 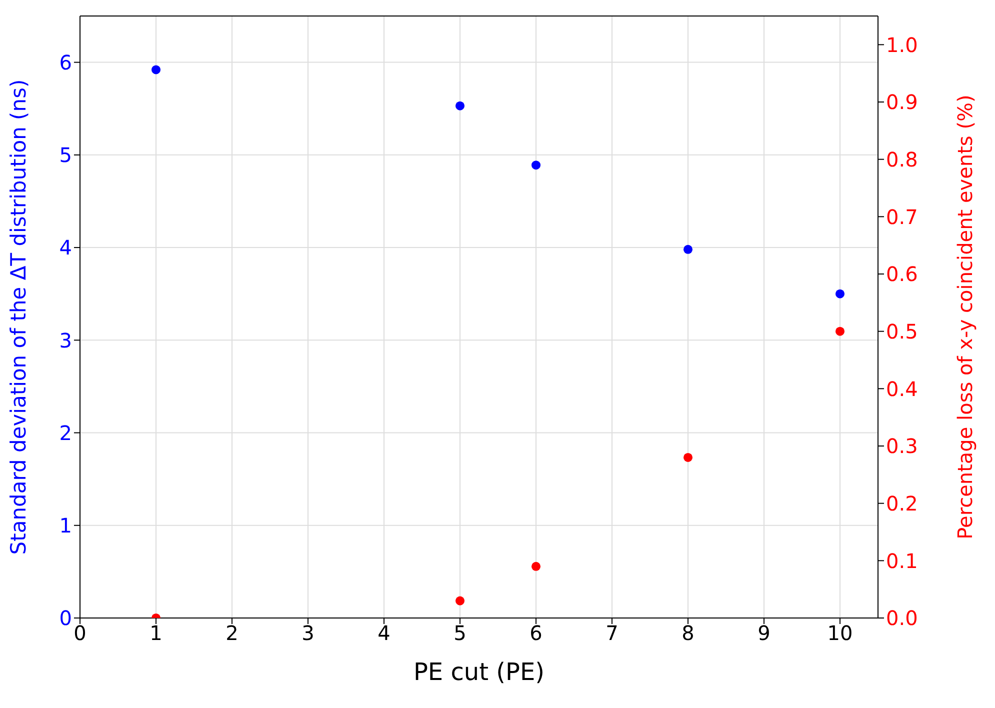 What do you see at coordinates (65, 525) in the screenshot?
I see `y-tick-label: 1` at bounding box center [65, 525].